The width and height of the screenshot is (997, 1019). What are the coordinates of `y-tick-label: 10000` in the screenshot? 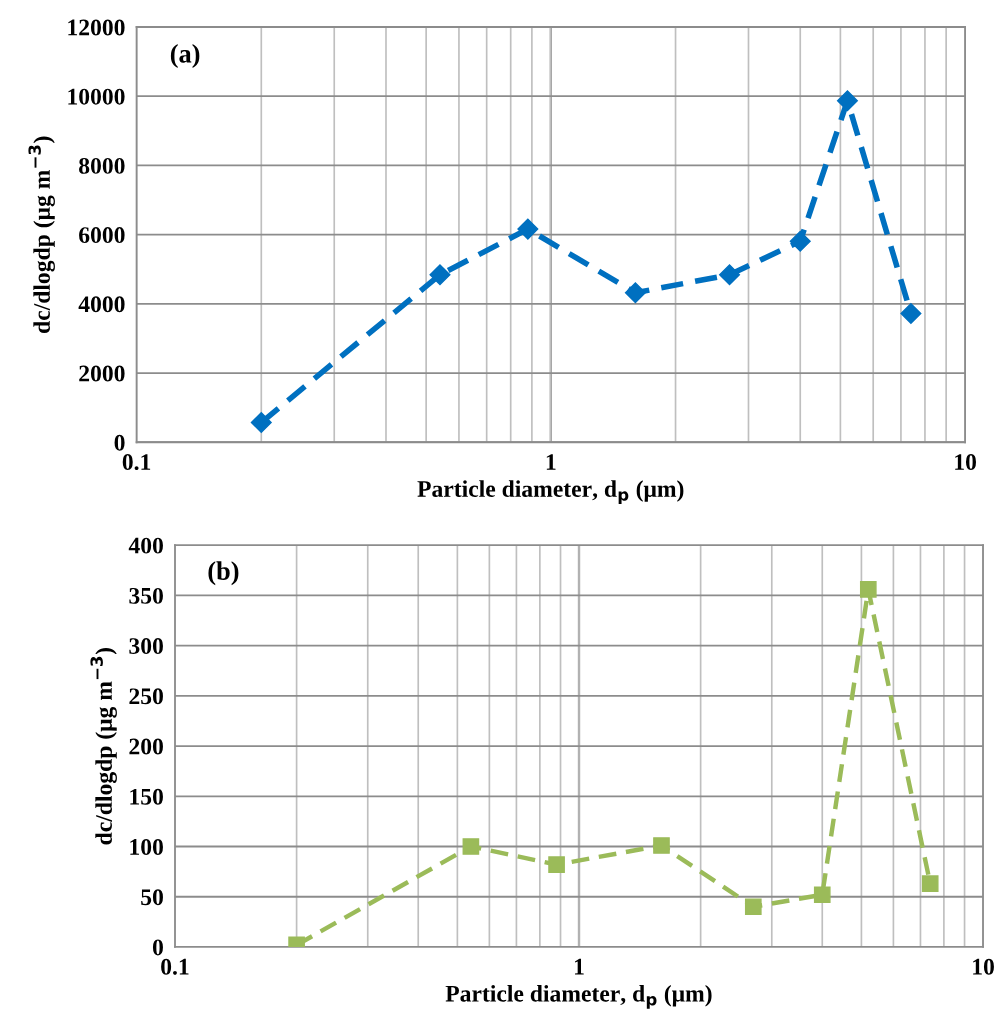 It's located at (96, 96).